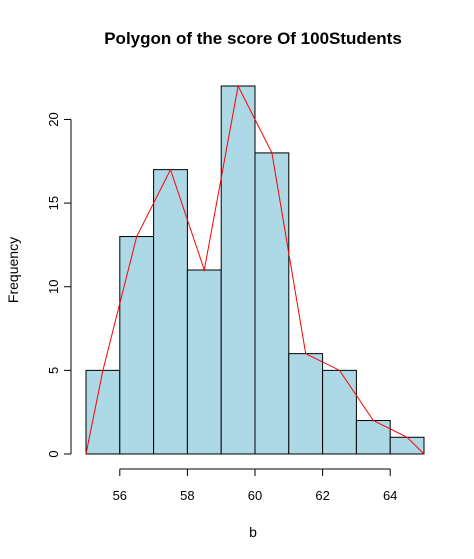  Describe the element at coordinates (187, 495) in the screenshot. I see `x-tick-label: 58` at that location.